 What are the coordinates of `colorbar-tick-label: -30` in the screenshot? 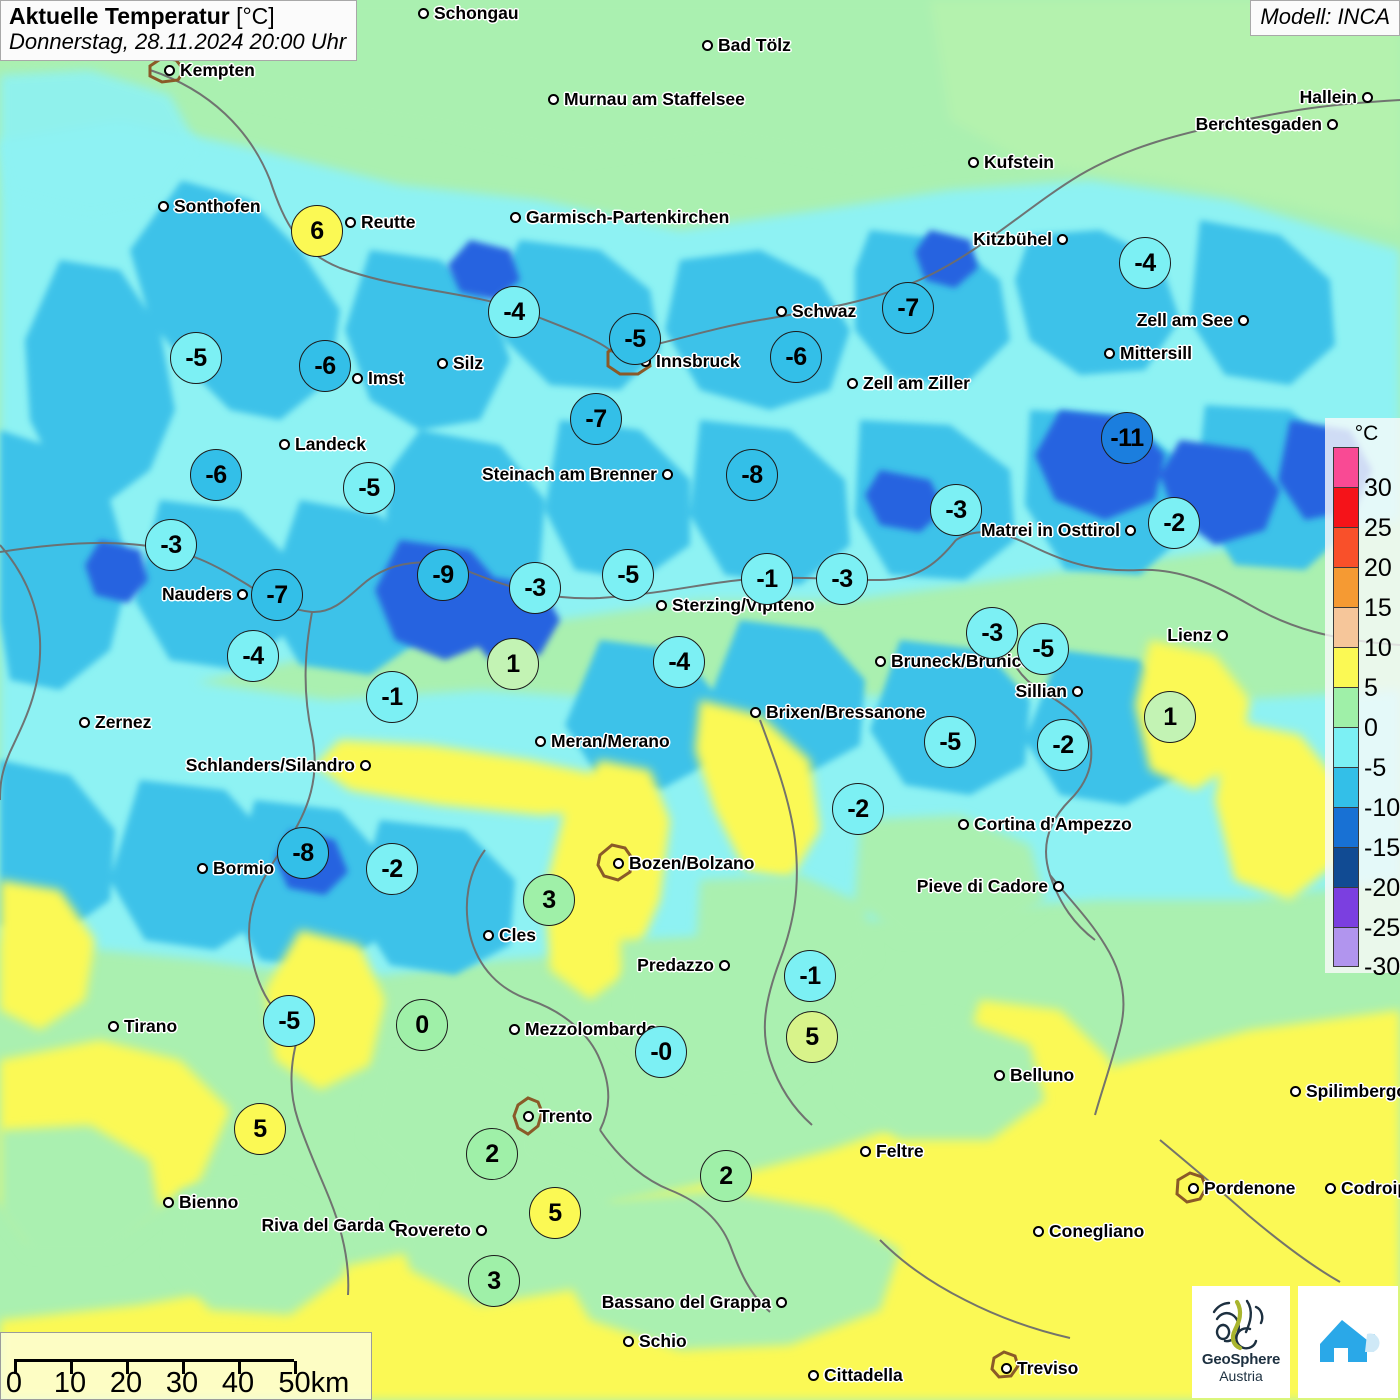 It's located at (1382, 967).